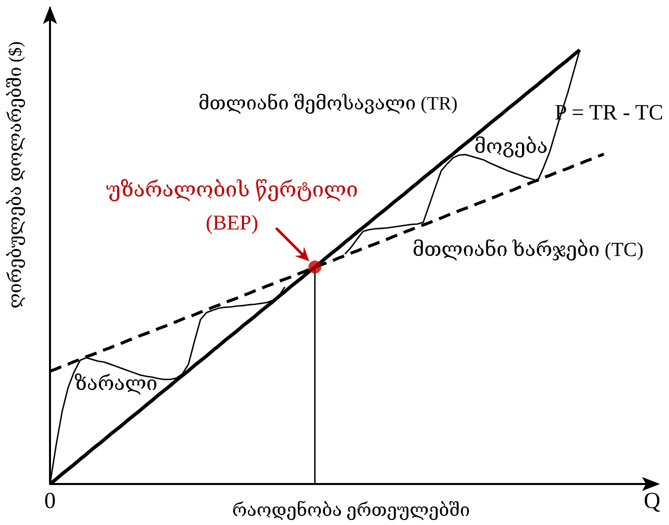 The image size is (669, 525). What do you see at coordinates (328, 104) in the screenshot?
I see `series-label: მთლიანი შემოსავალი (TR)` at bounding box center [328, 104].